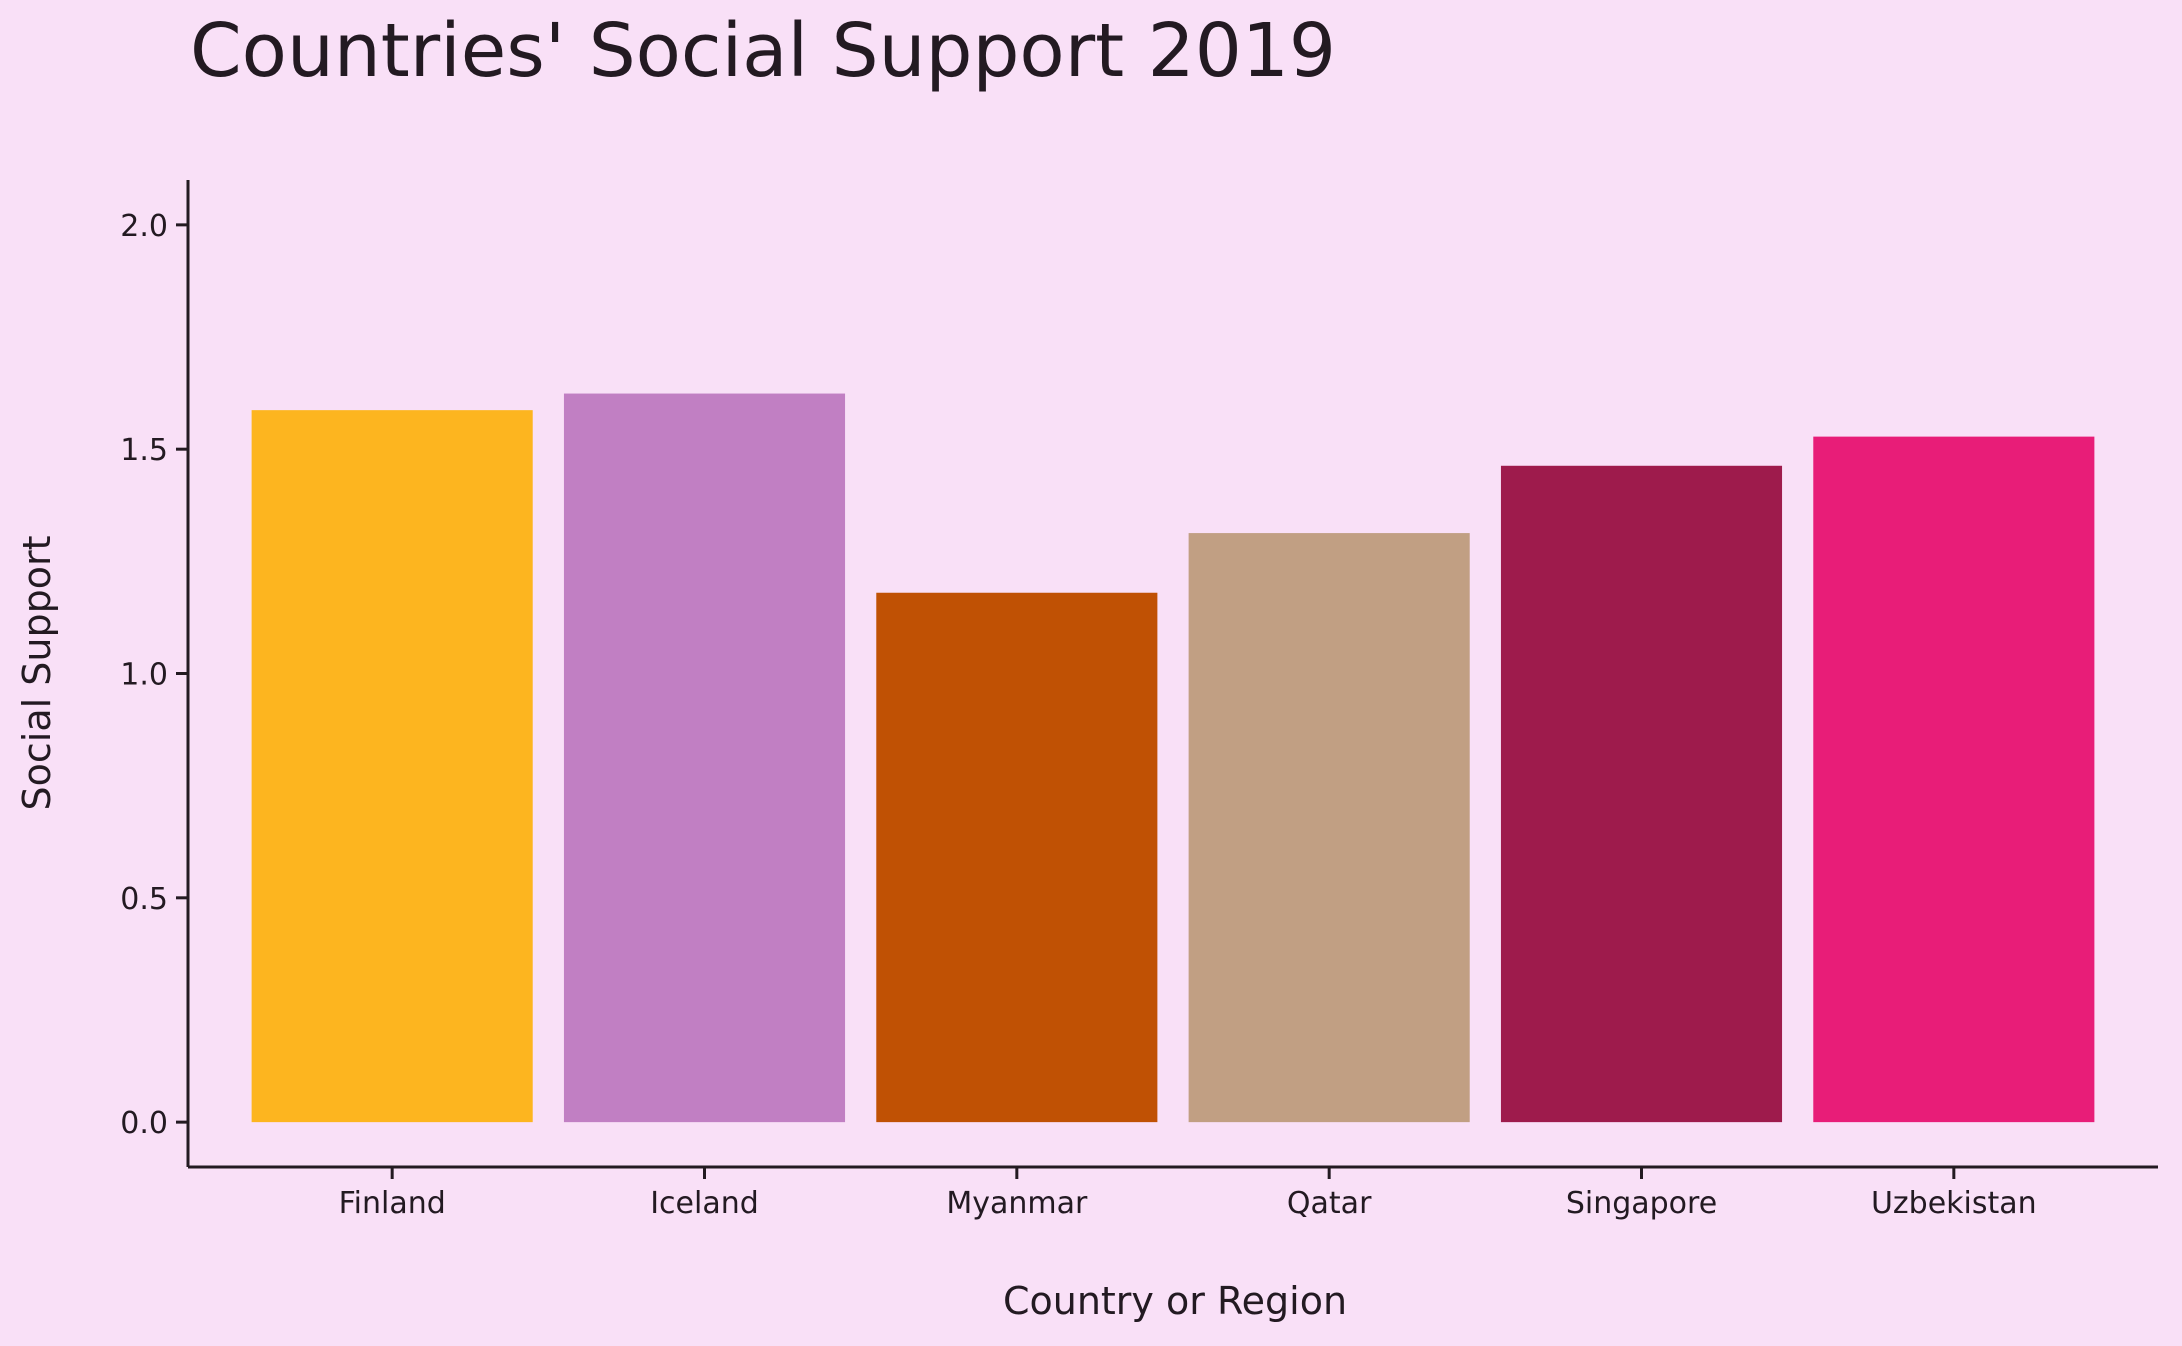 This screenshot has width=2182, height=1346. What do you see at coordinates (37, 673) in the screenshot?
I see `y-axis-title: Social Support` at bounding box center [37, 673].